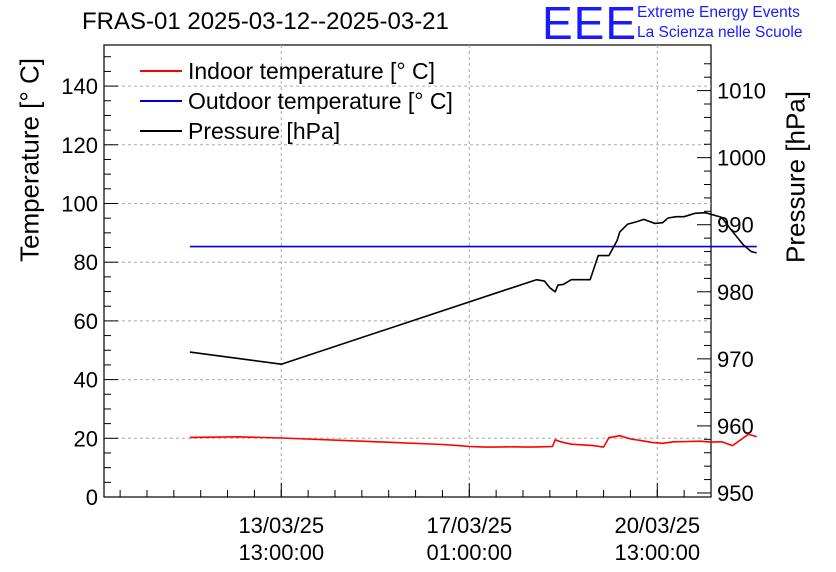 The width and height of the screenshot is (836, 572). I want to click on y-left-tick-label: 40, so click(86, 380).